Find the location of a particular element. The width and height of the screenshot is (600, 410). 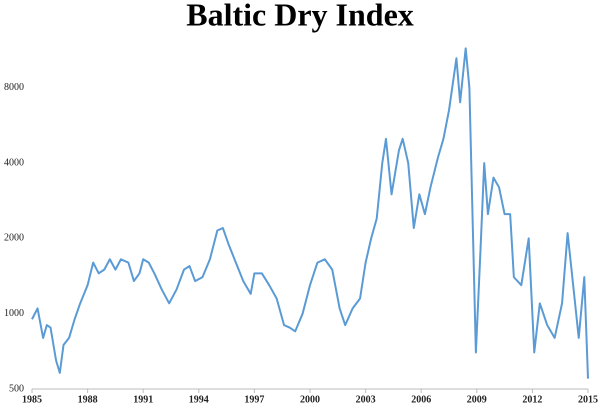

x-tick-label: 1994 is located at coordinates (199, 399).